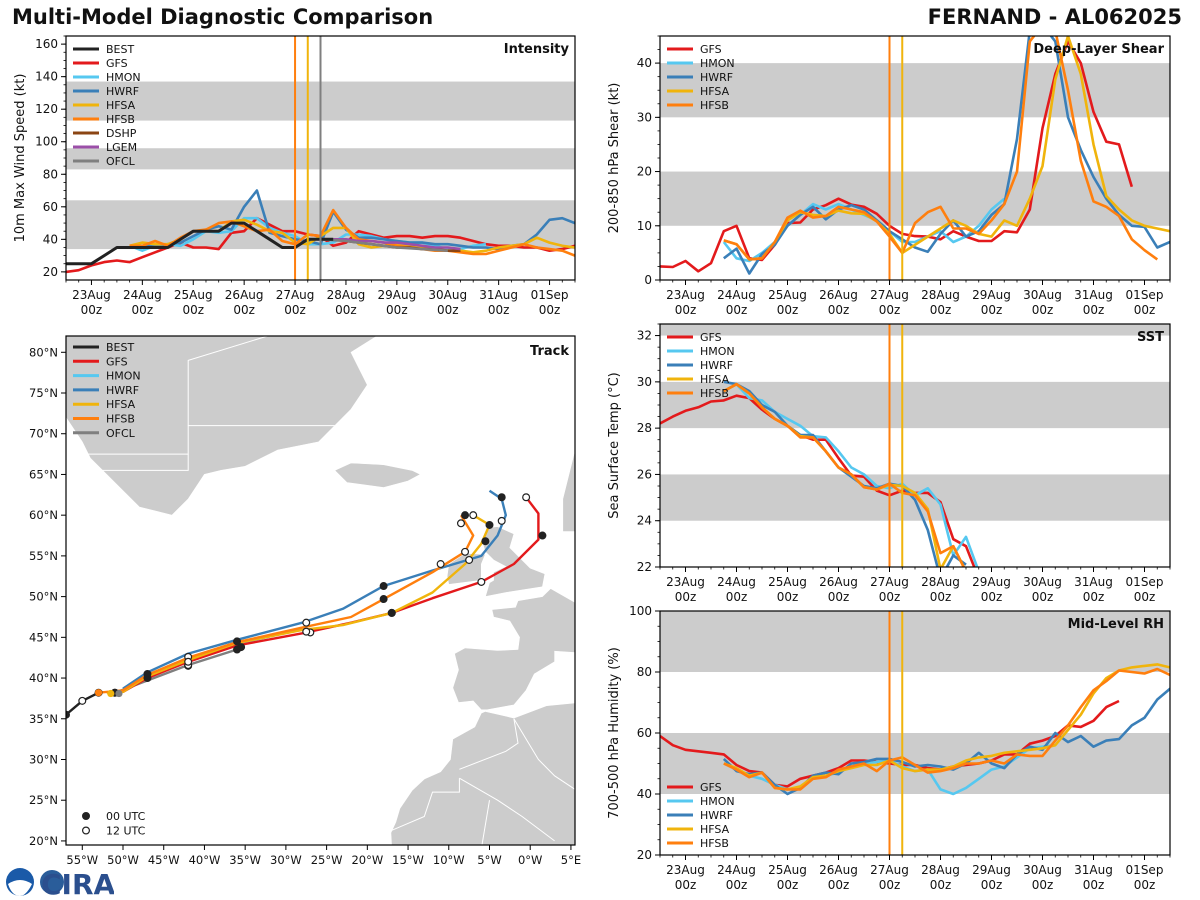 The width and height of the screenshot is (1200, 900). I want to click on marker-legend: 00 UTC 12 UTC, so click(113, 824).